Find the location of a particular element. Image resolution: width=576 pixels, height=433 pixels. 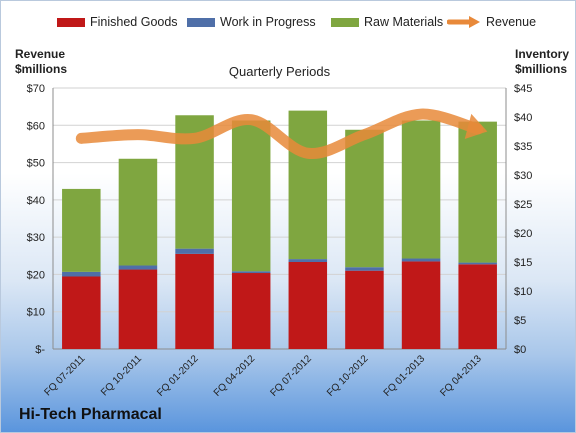

left-tick-label: $40 is located at coordinates (36, 201).